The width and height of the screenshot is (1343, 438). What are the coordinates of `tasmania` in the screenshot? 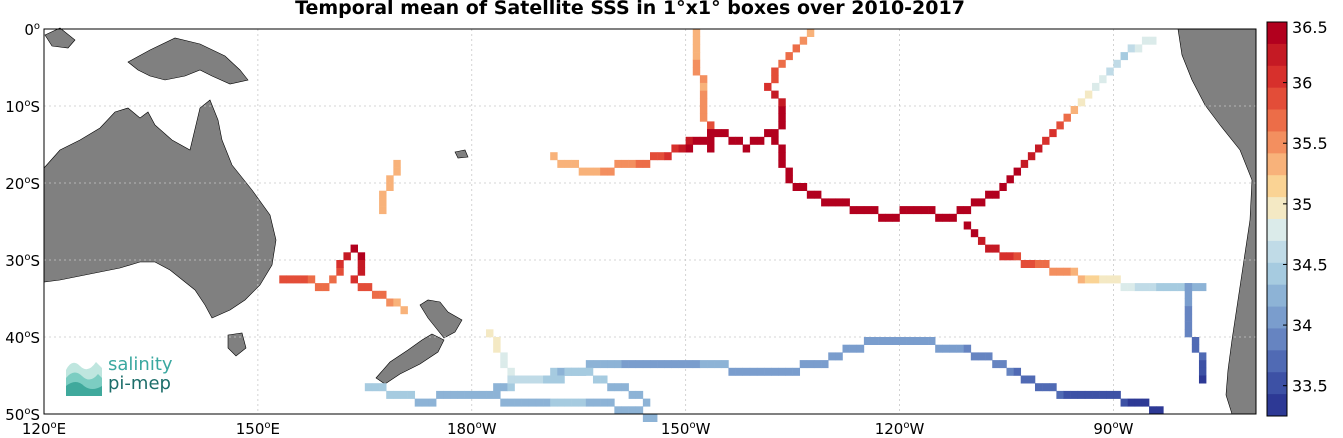 It's located at (237, 344).